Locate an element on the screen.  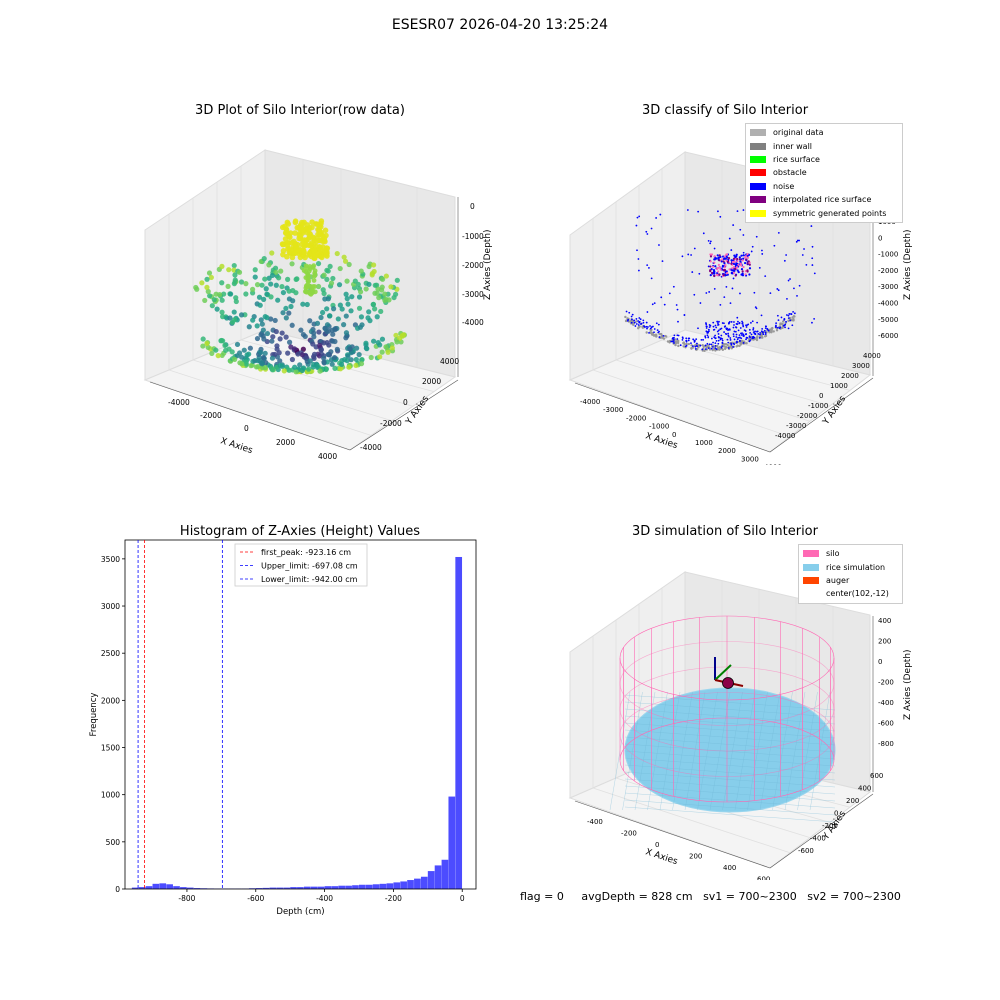
p2-xtick: 3000 is located at coordinates (750, 459).